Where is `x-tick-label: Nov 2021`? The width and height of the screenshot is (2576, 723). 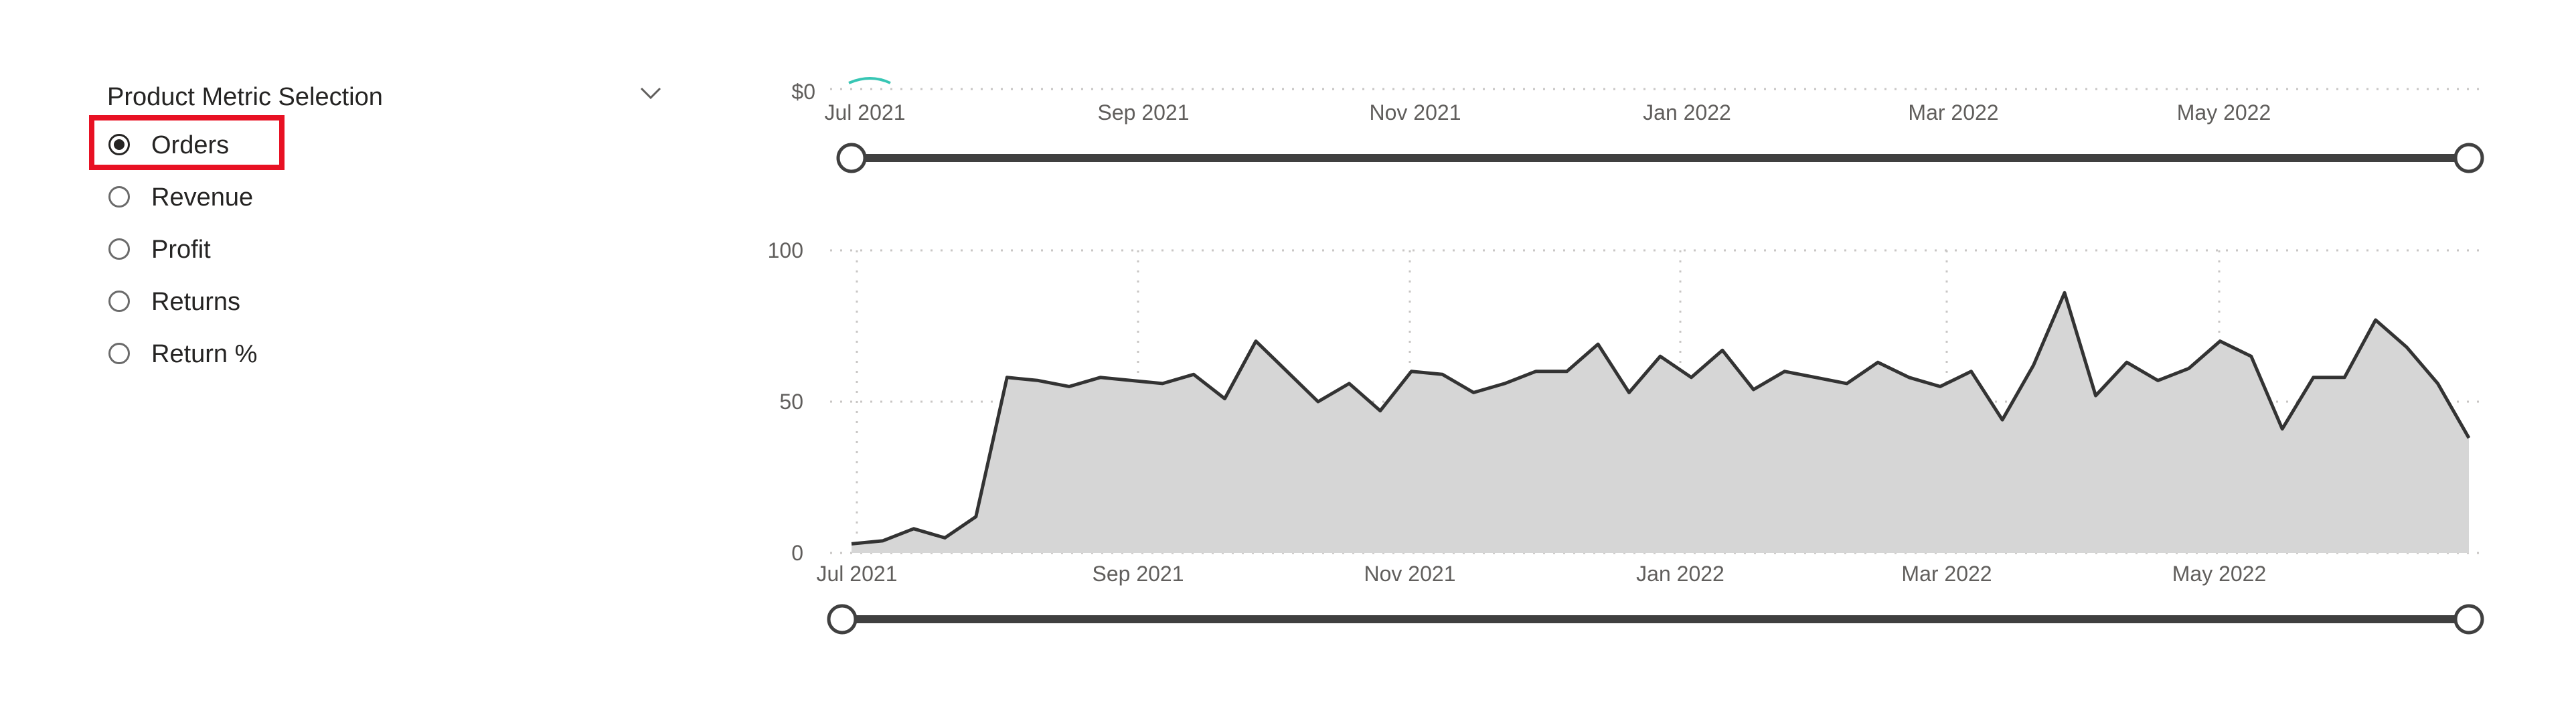 x-tick-label: Nov 2021 is located at coordinates (1410, 574).